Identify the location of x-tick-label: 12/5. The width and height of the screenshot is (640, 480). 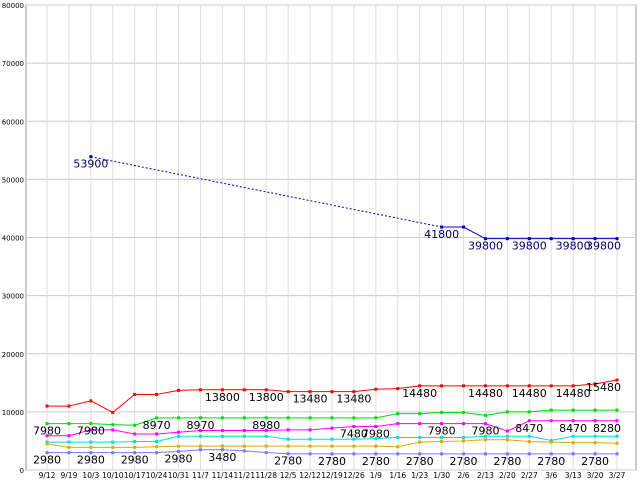
(288, 475).